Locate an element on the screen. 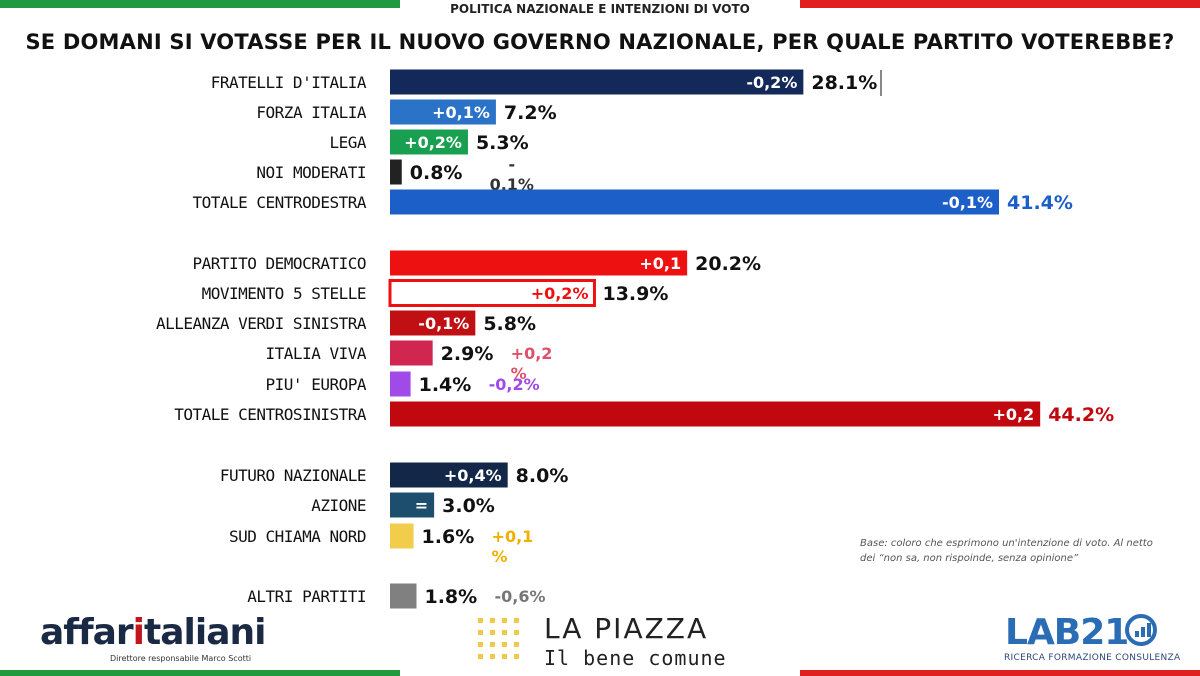 This screenshot has height=676, width=1200. change-label: = is located at coordinates (421, 505).